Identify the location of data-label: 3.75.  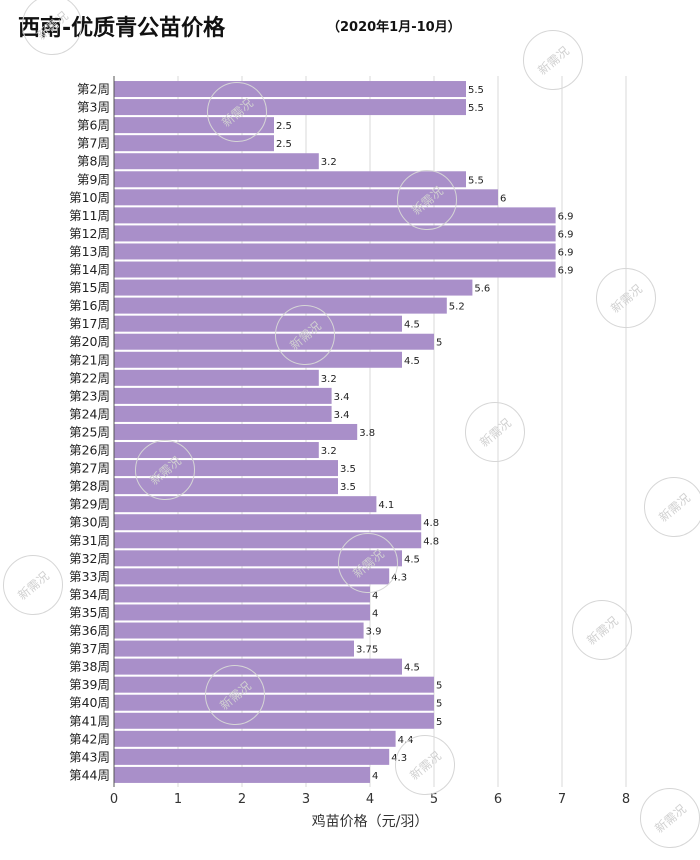
(367, 650).